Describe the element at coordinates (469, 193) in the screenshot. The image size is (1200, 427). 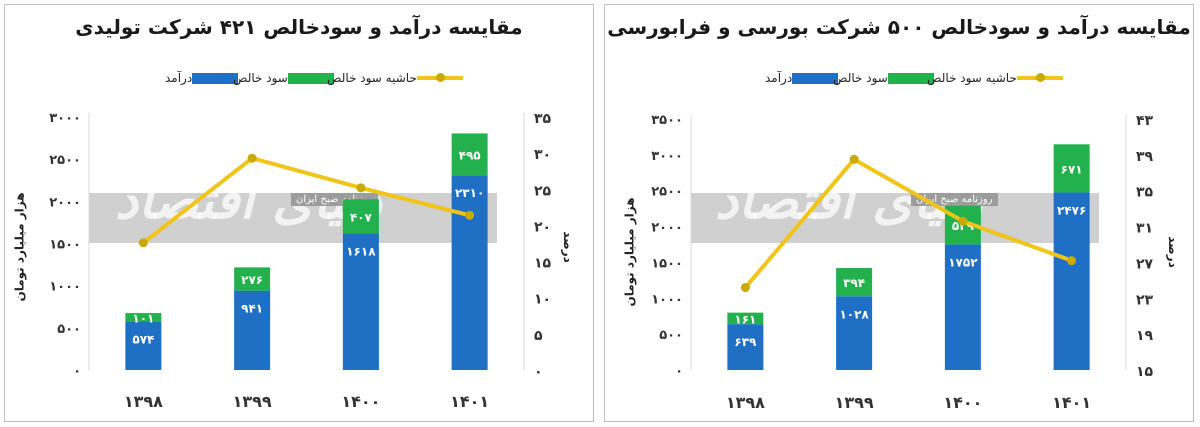
I see `data-label-revenue: ۲۳۱۰` at that location.